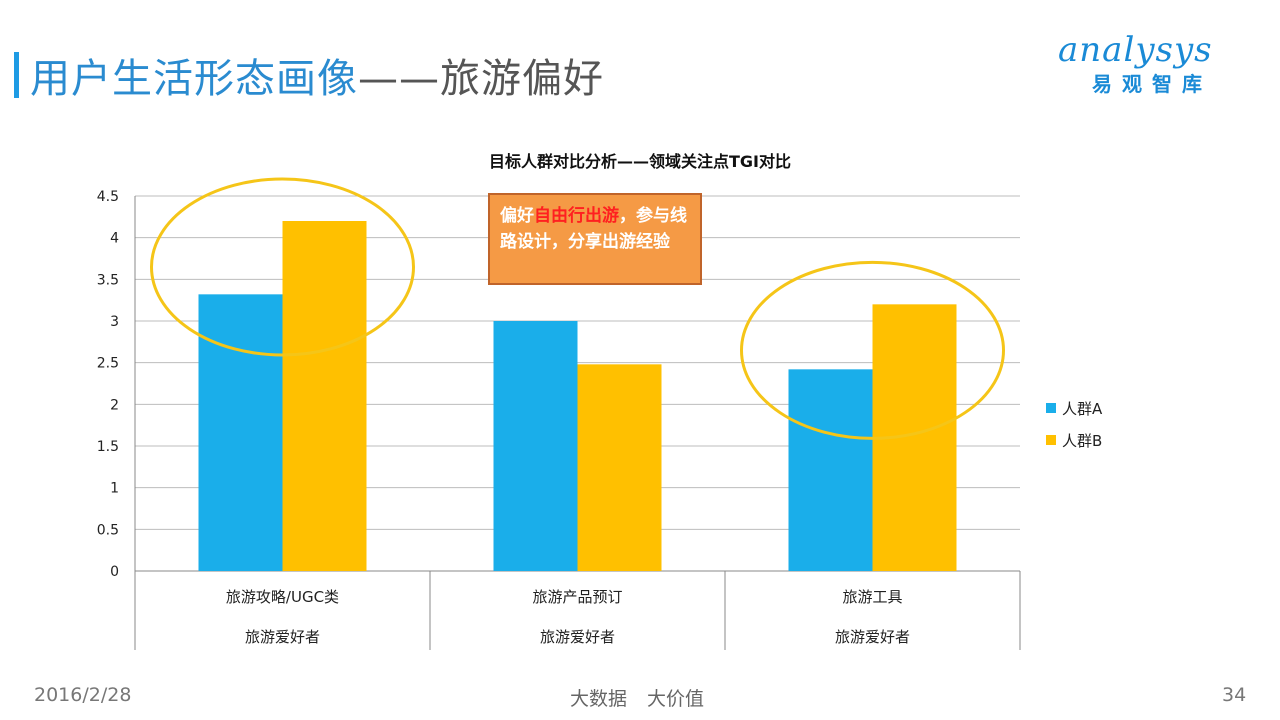 The image size is (1280, 720). Describe the element at coordinates (637, 699) in the screenshot. I see `footer-tagline: 大数据 大价值` at that location.